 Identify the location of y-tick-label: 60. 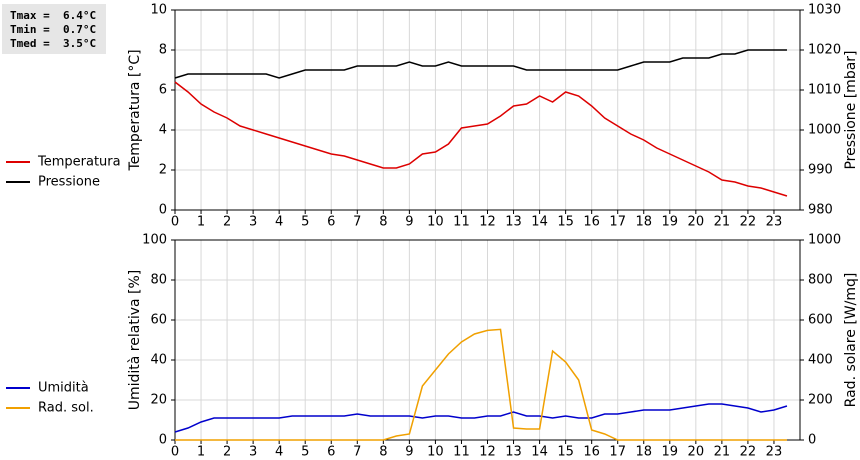
(158, 320).